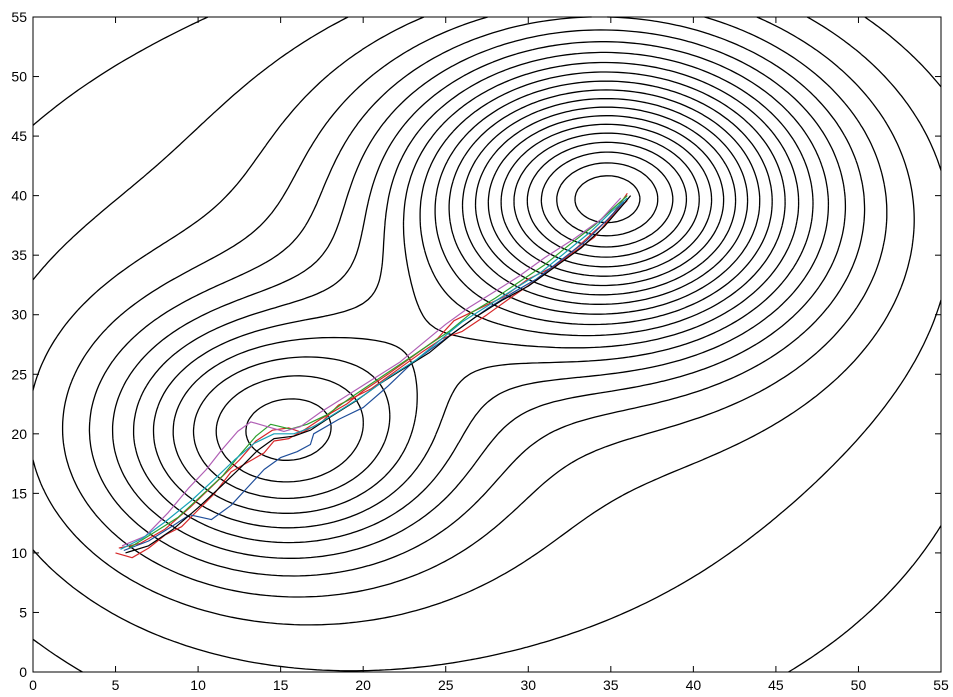 Image resolution: width=953 pixels, height=697 pixels. What do you see at coordinates (19, 17) in the screenshot?
I see `y-tick-label: 55` at bounding box center [19, 17].